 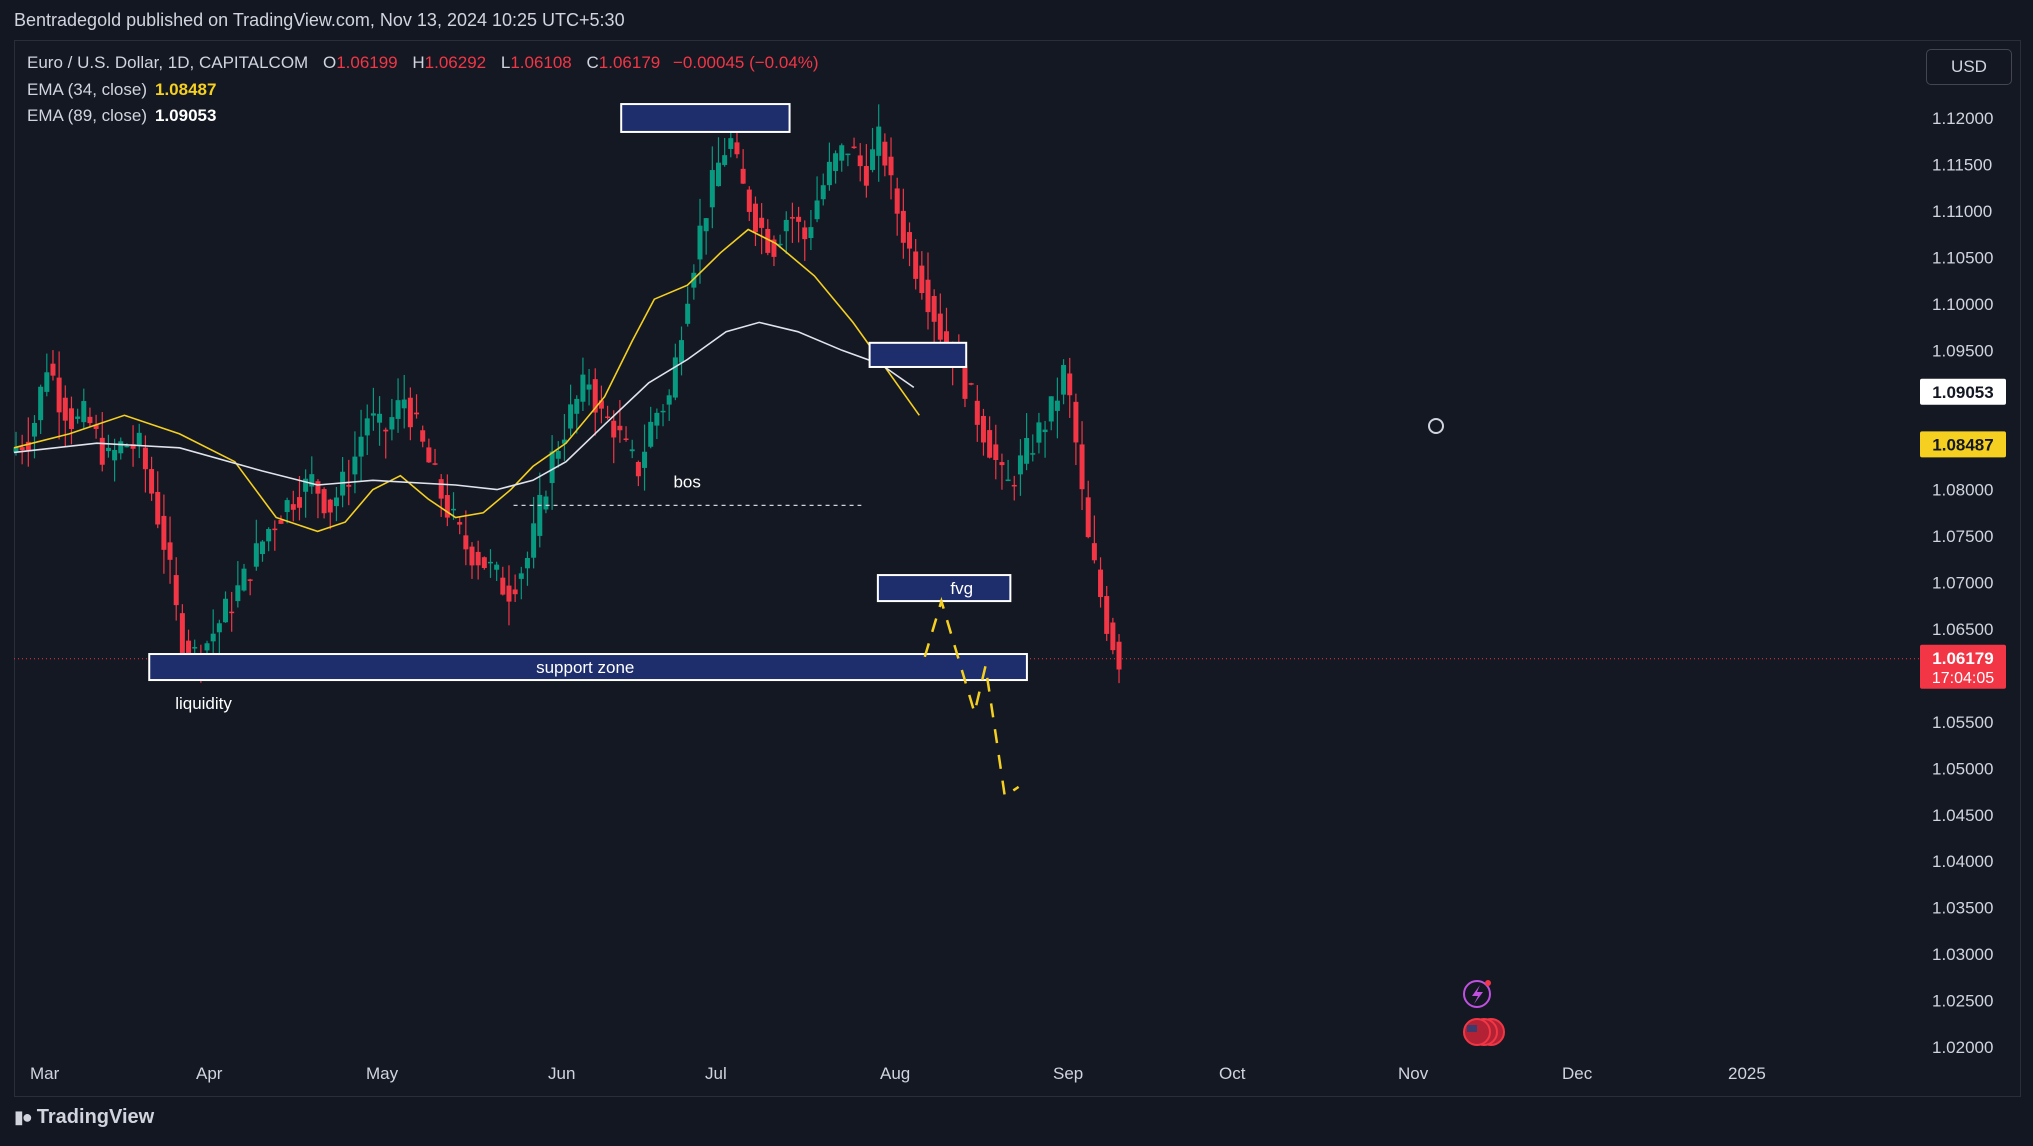 What do you see at coordinates (1068, 1073) in the screenshot?
I see `x-tick-label: Sep` at bounding box center [1068, 1073].